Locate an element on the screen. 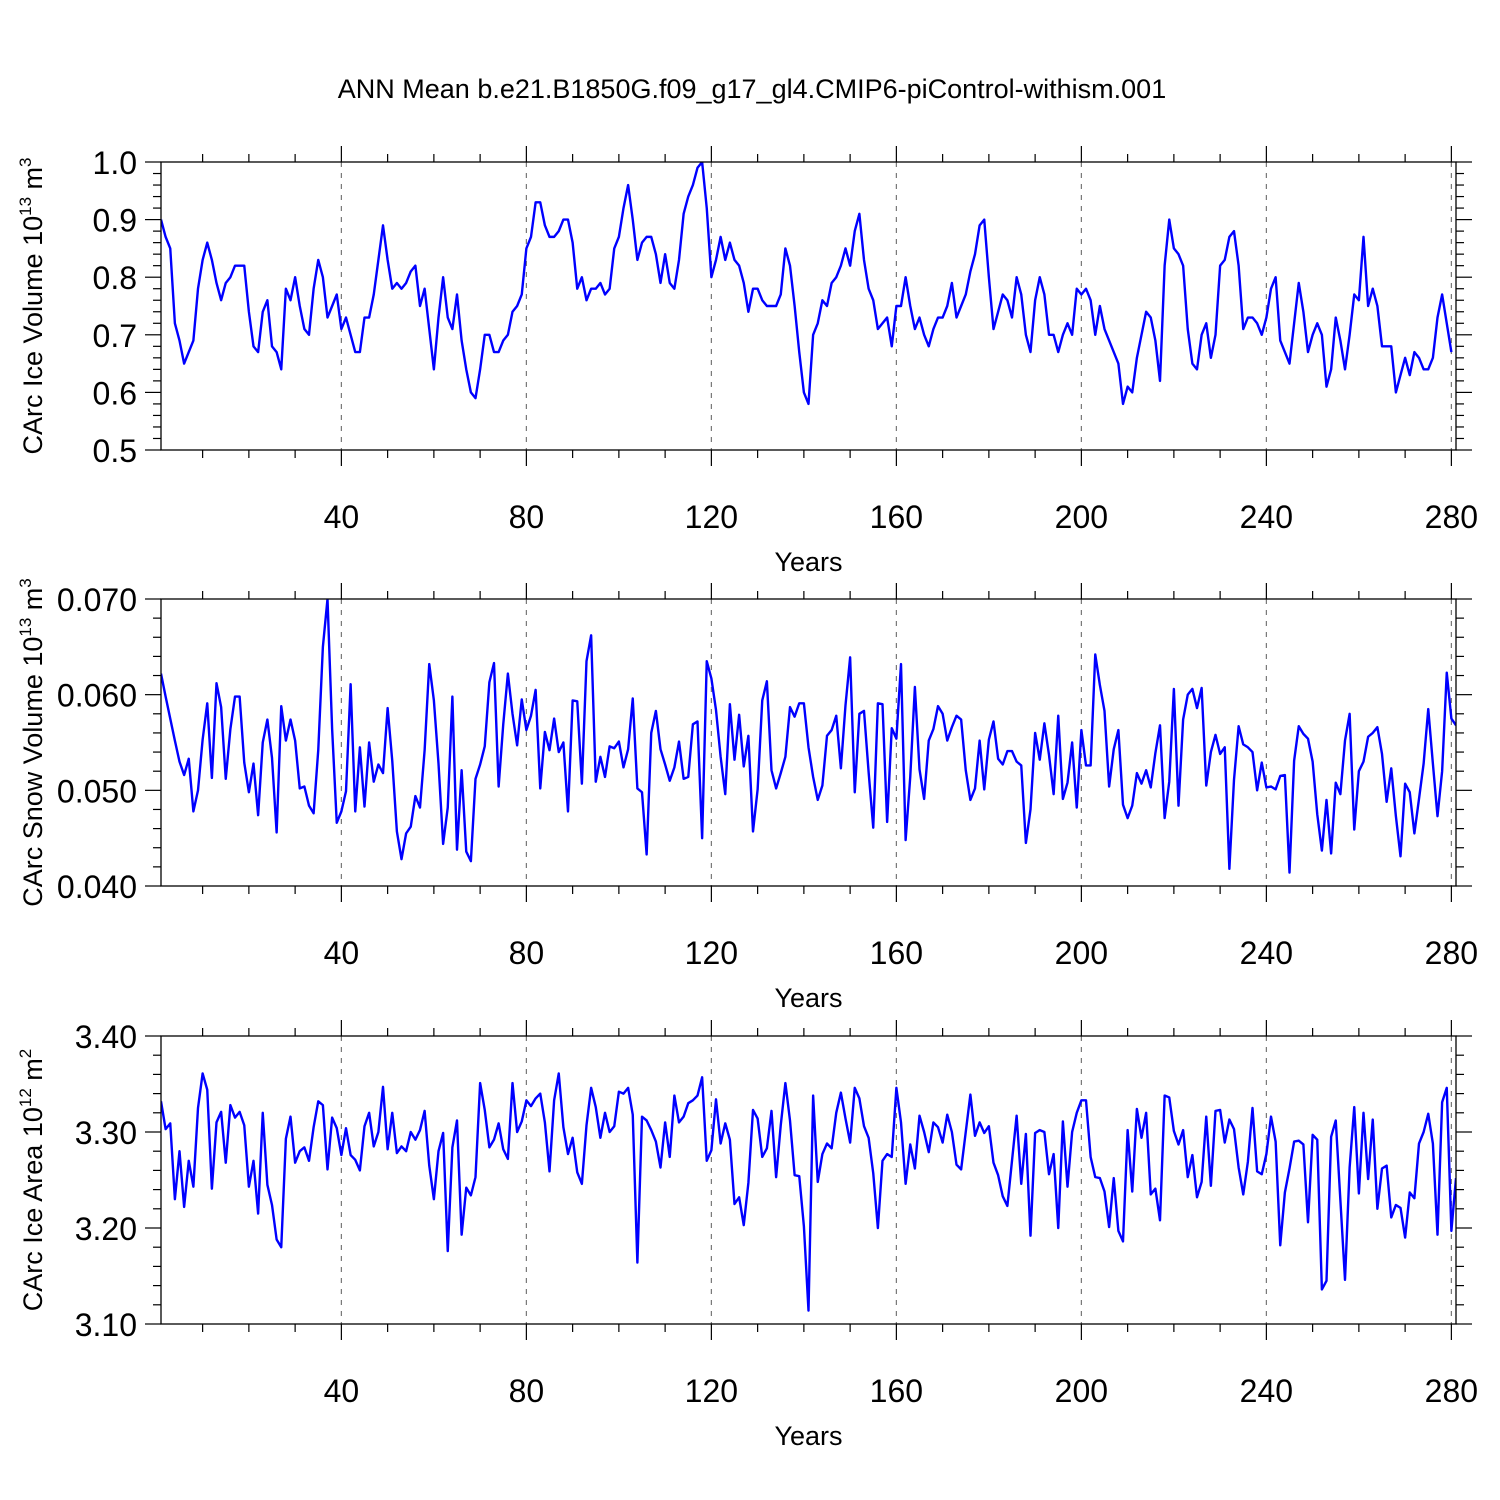 This screenshot has width=1500, height=1500. y-tick-label: 1.0 is located at coordinates (115, 163).